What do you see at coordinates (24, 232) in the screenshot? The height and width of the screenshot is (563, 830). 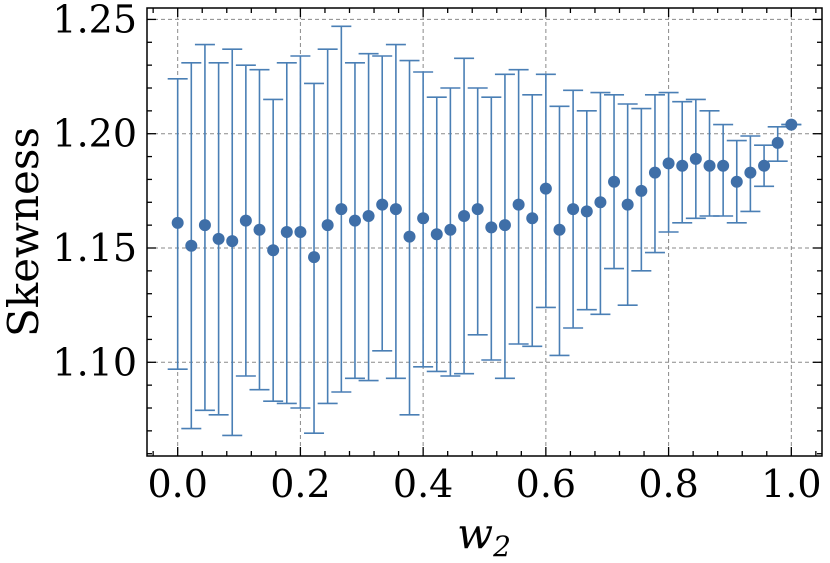 I see `y-axis-label: Skewness` at bounding box center [24, 232].